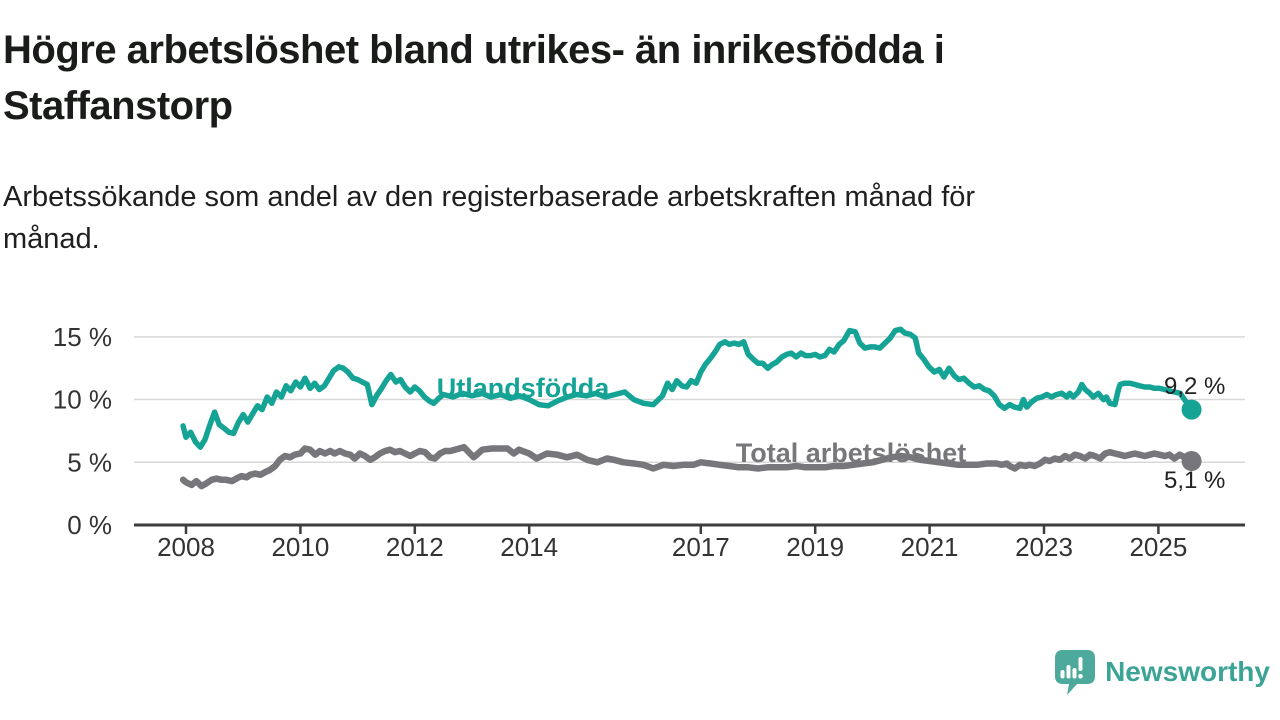 The width and height of the screenshot is (1280, 720). I want to click on x-axis-label: 2019, so click(815, 547).